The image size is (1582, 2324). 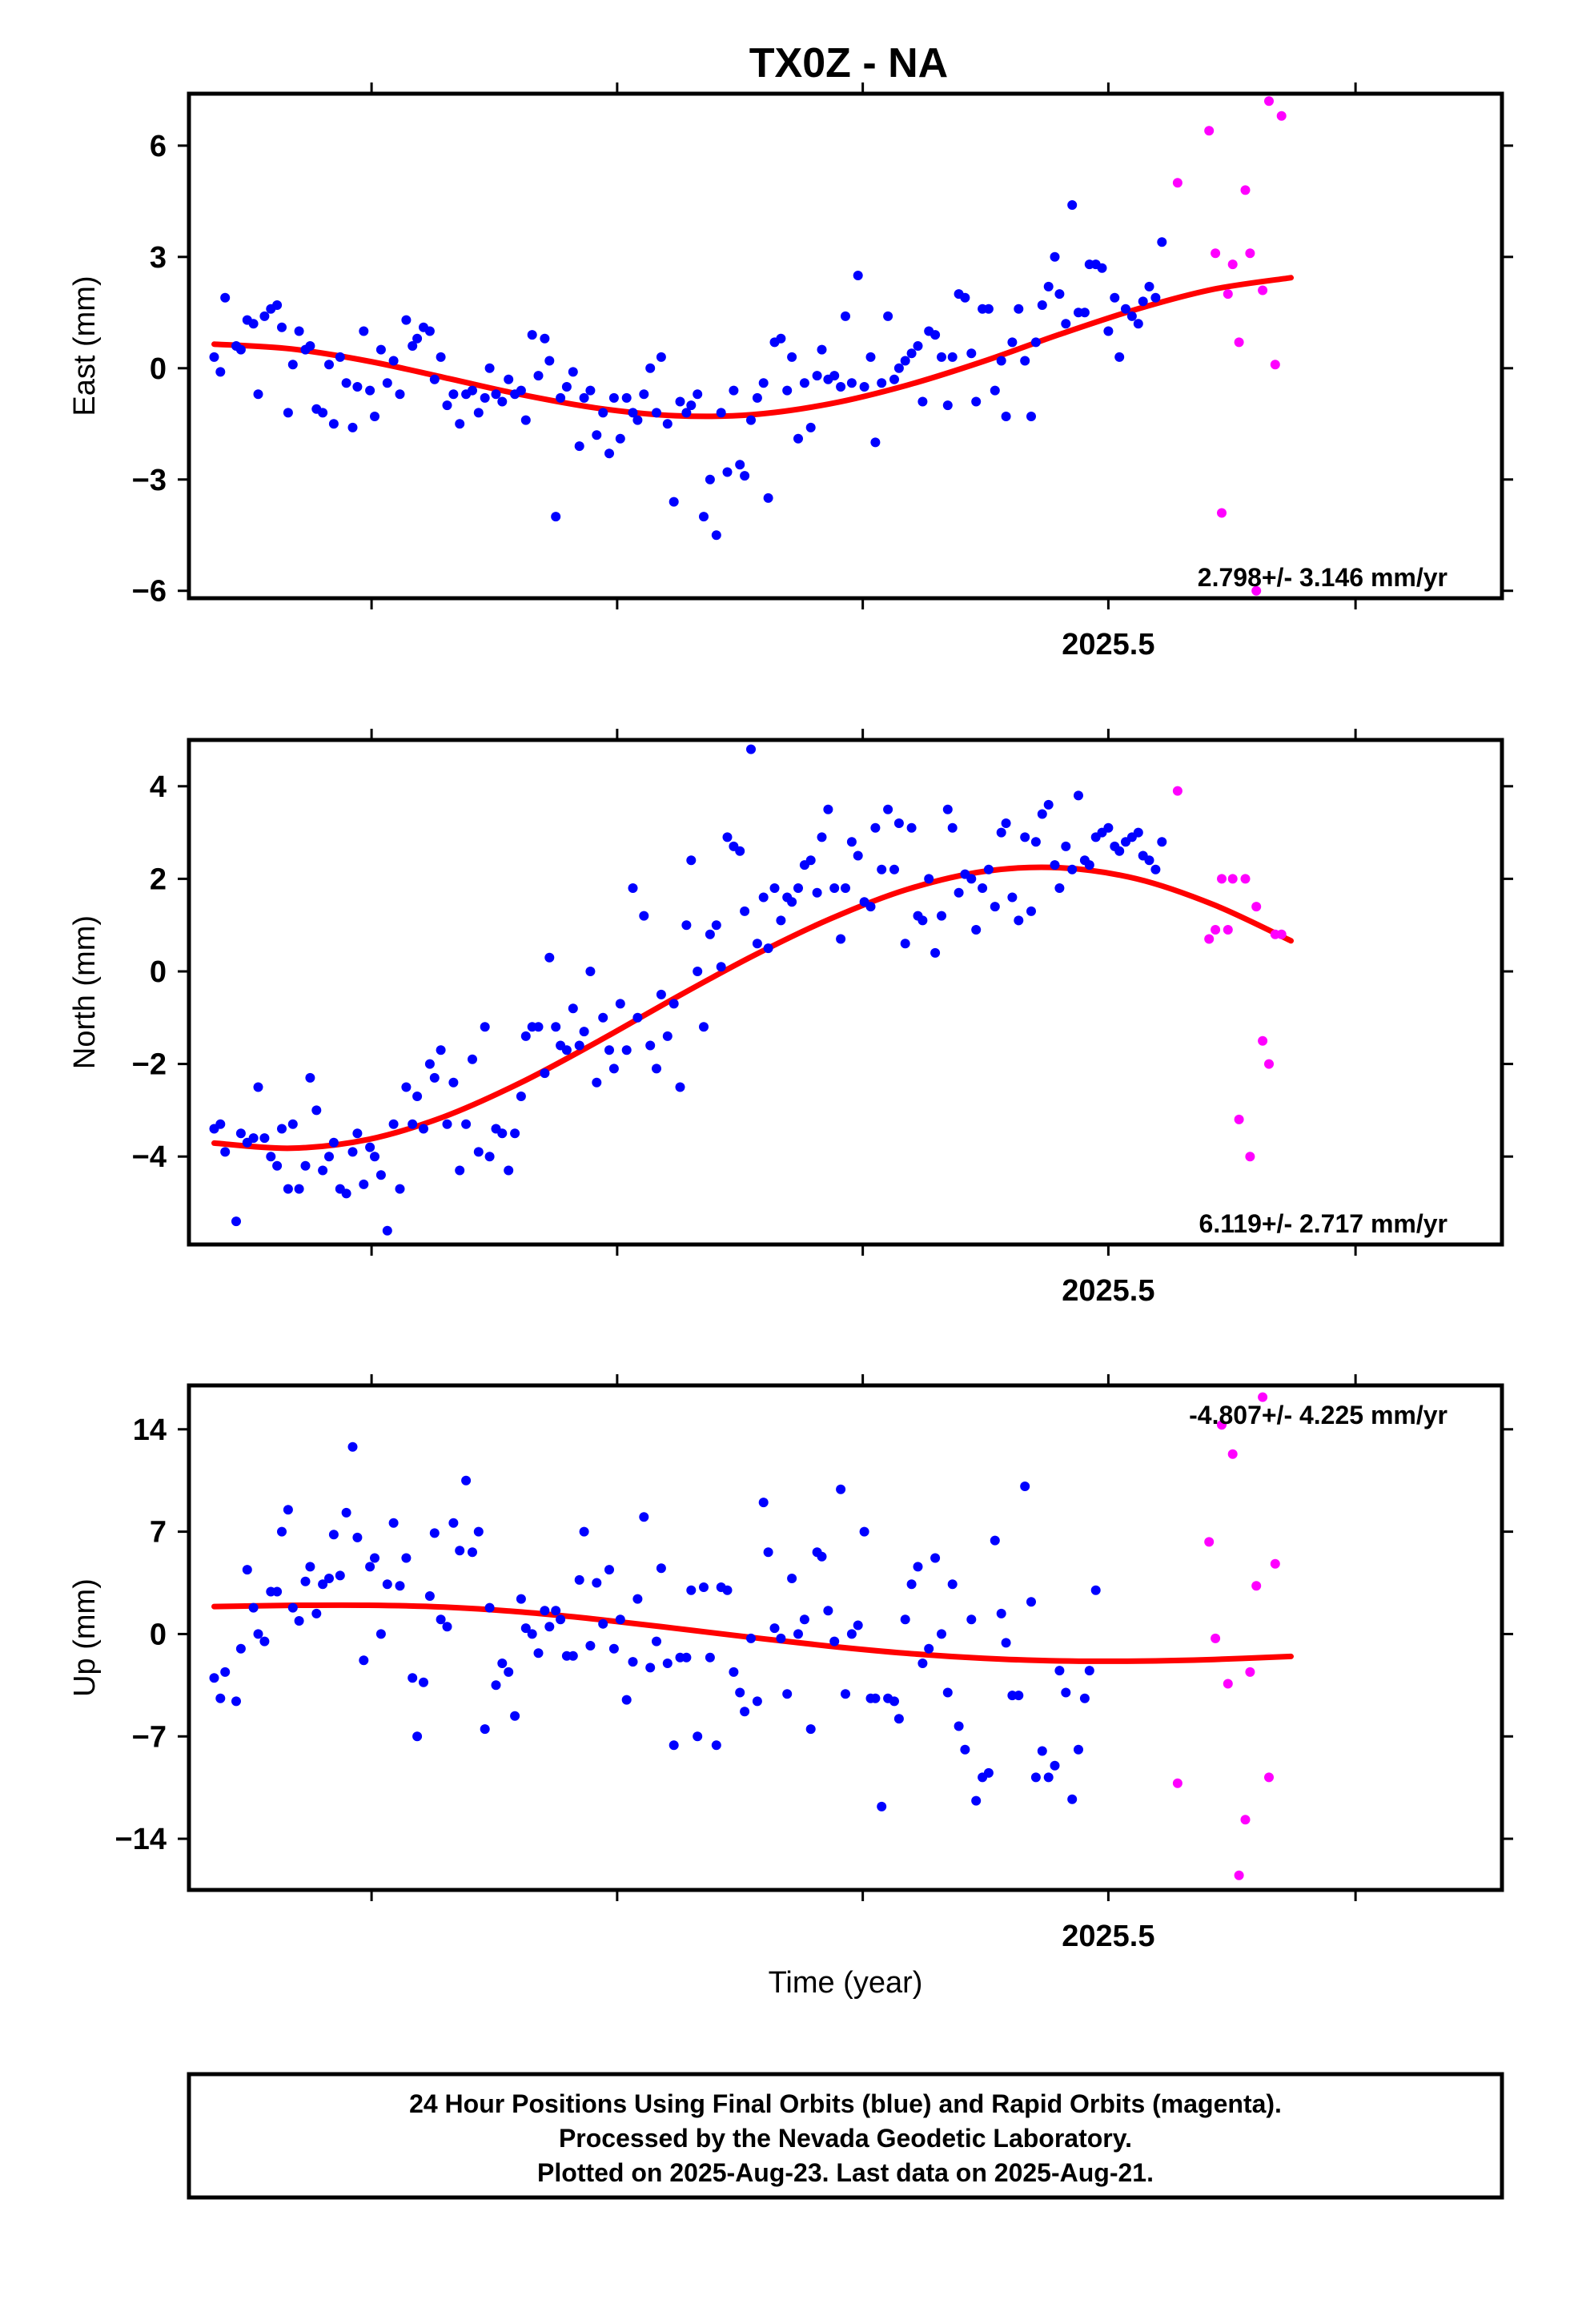 What do you see at coordinates (846, 1983) in the screenshot?
I see `x-axis-label: Time (year)` at bounding box center [846, 1983].